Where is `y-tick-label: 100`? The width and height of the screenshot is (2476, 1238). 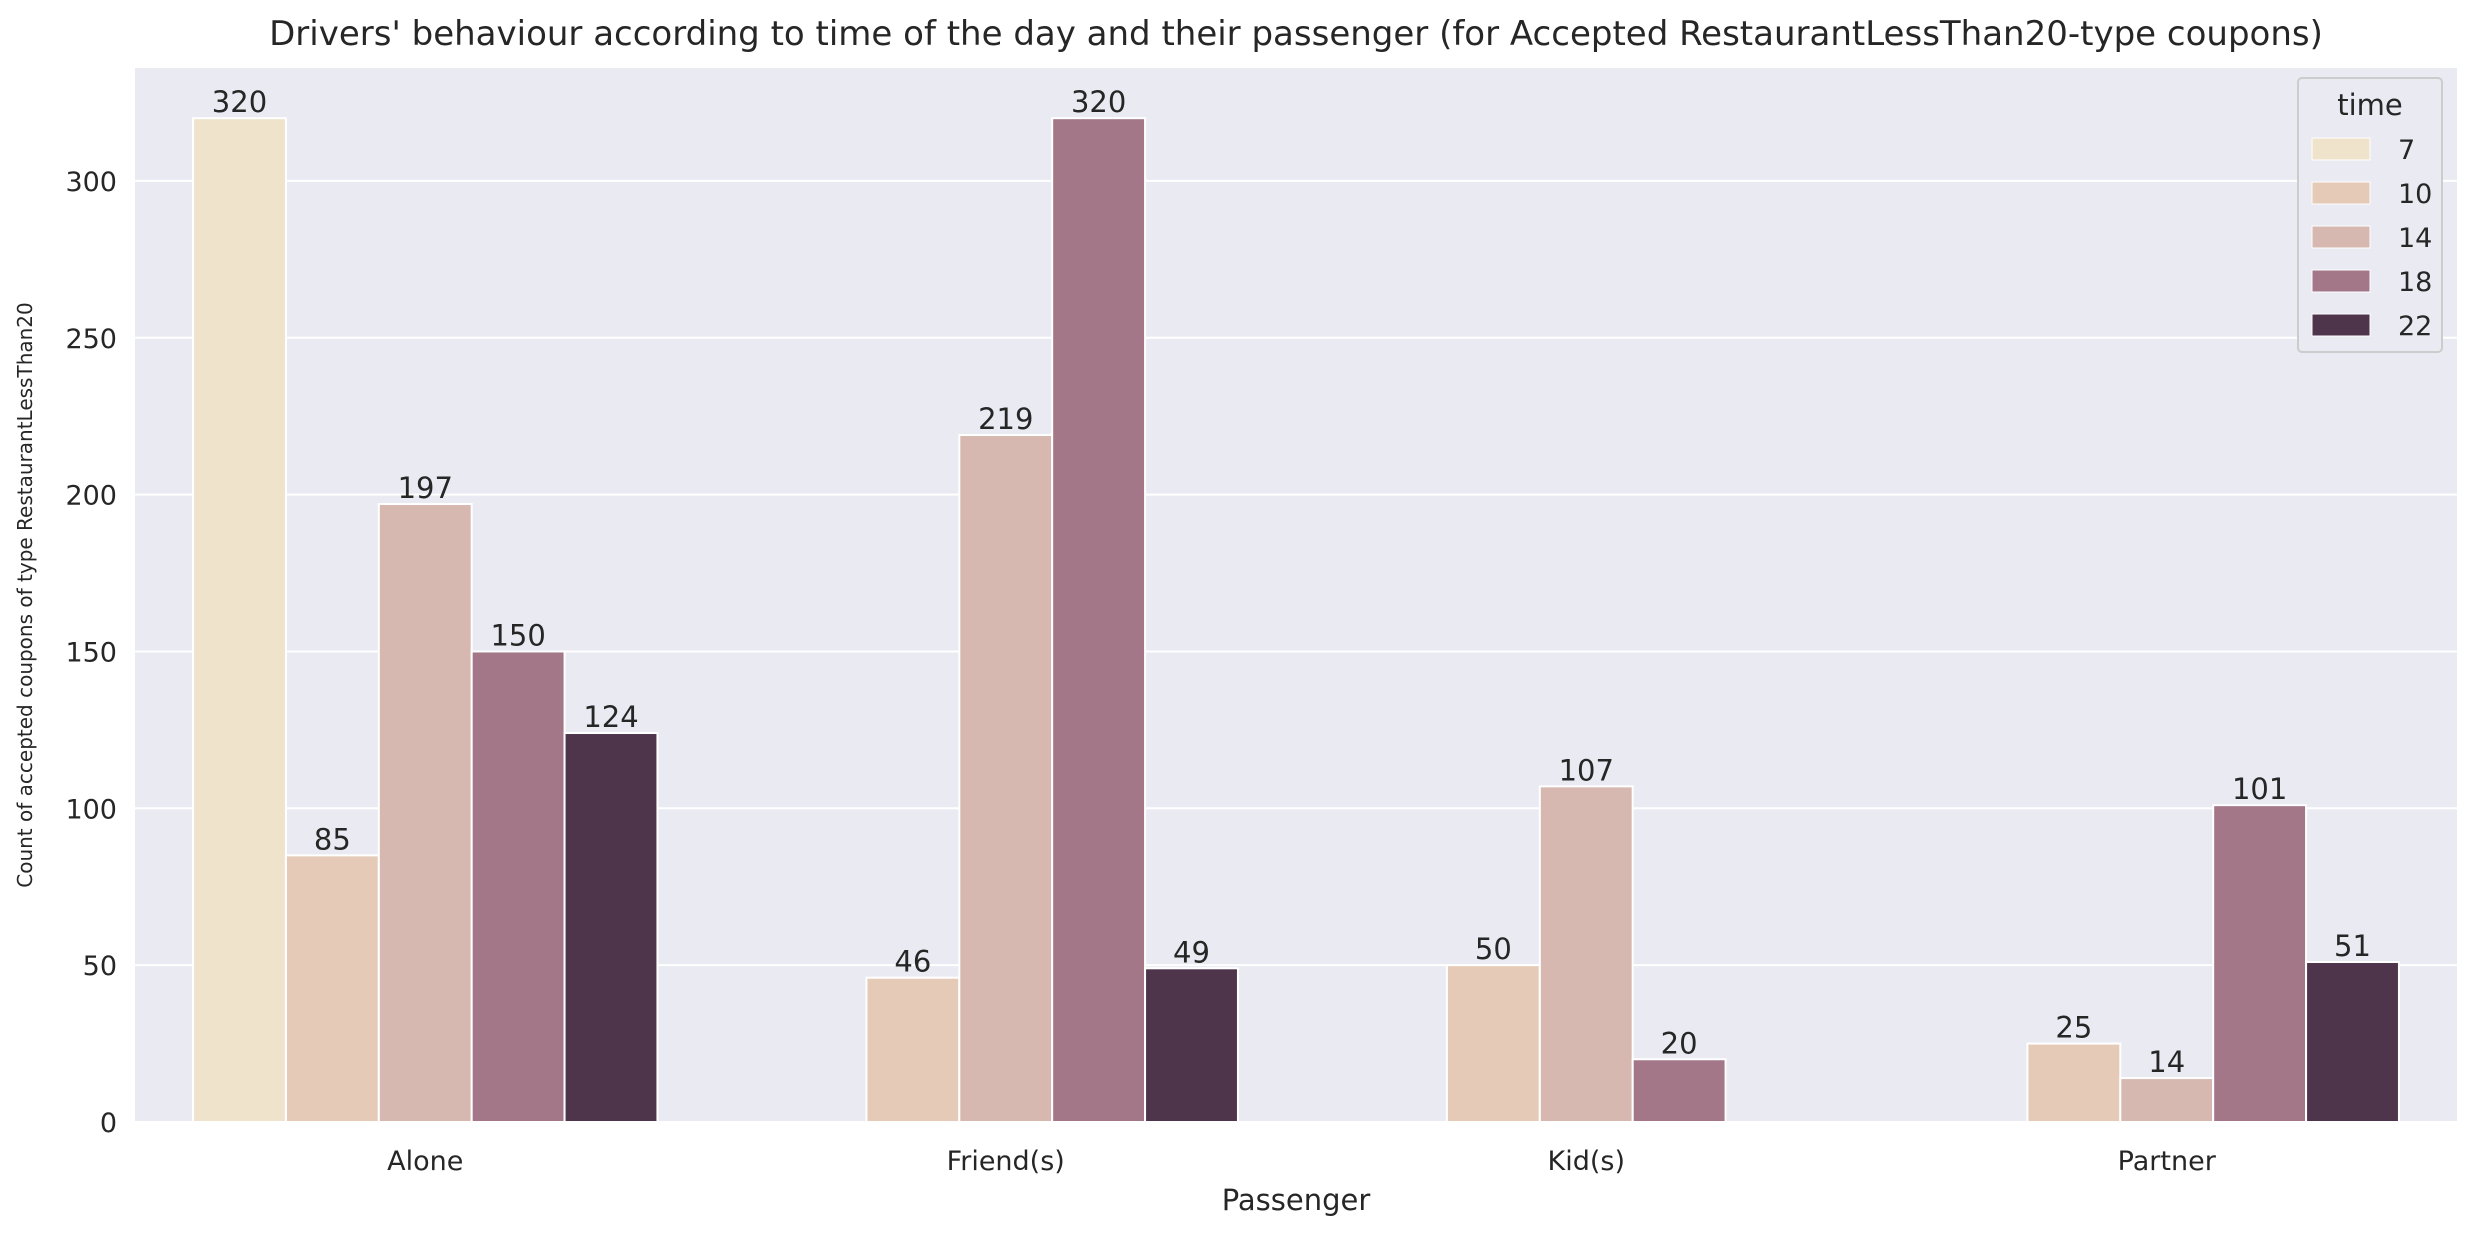
y-tick-label: 100 is located at coordinates (91, 809).